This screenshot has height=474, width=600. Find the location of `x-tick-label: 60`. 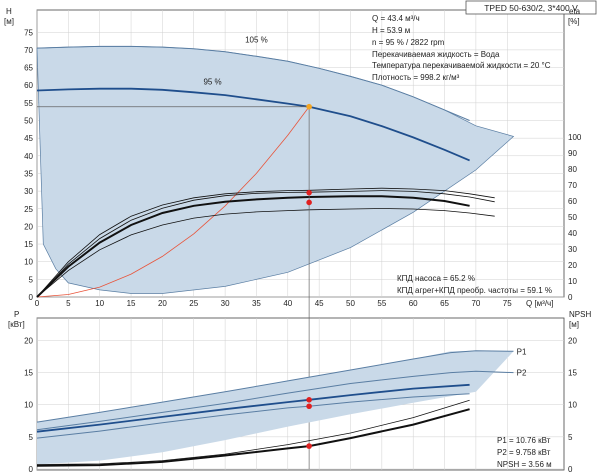

x-tick-label: 60 is located at coordinates (413, 303).